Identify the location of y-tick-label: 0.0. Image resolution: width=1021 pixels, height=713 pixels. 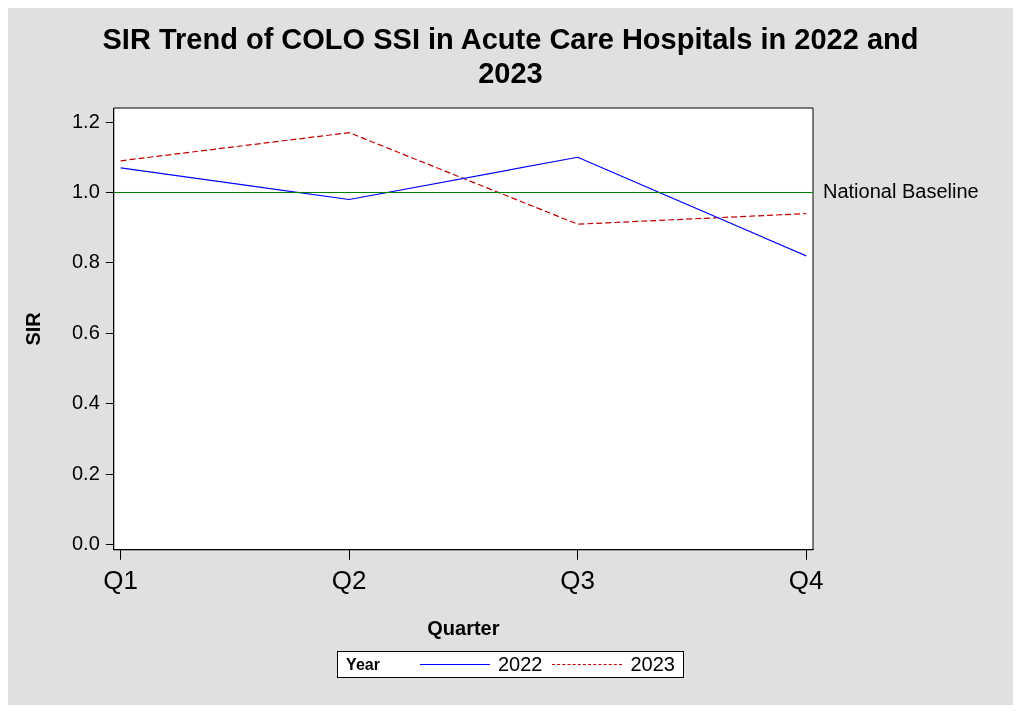
(85, 543).